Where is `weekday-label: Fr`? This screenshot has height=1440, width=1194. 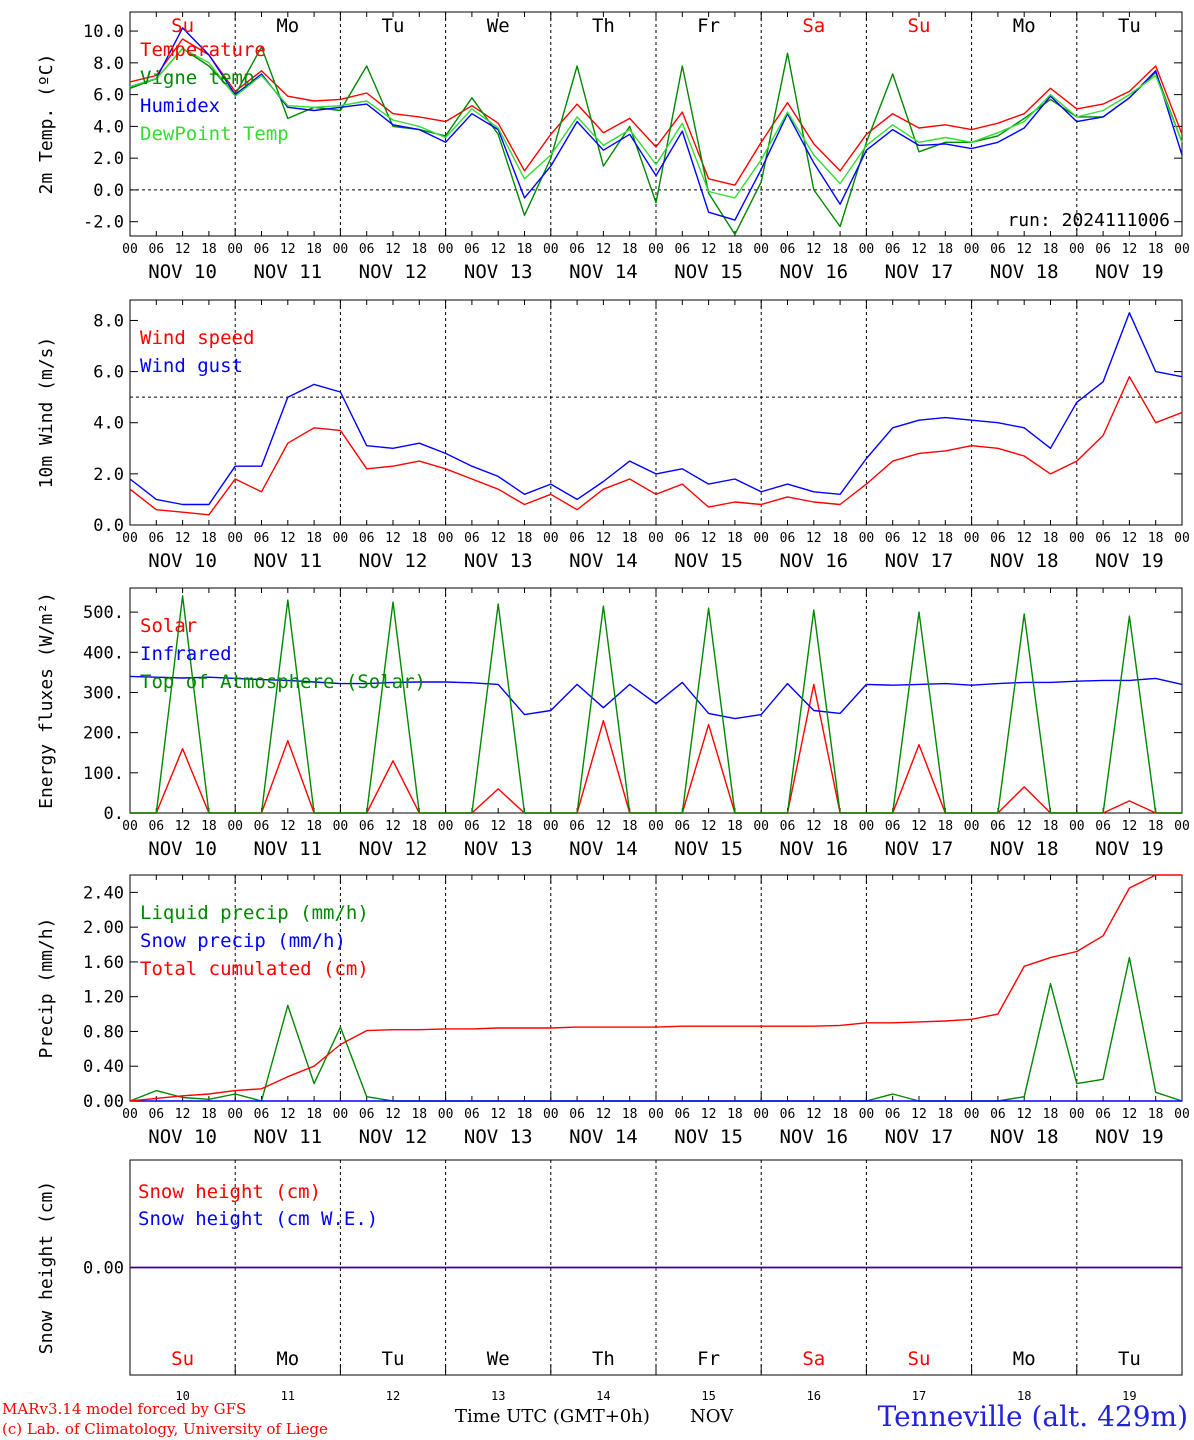 weekday-label: Fr is located at coordinates (708, 26).